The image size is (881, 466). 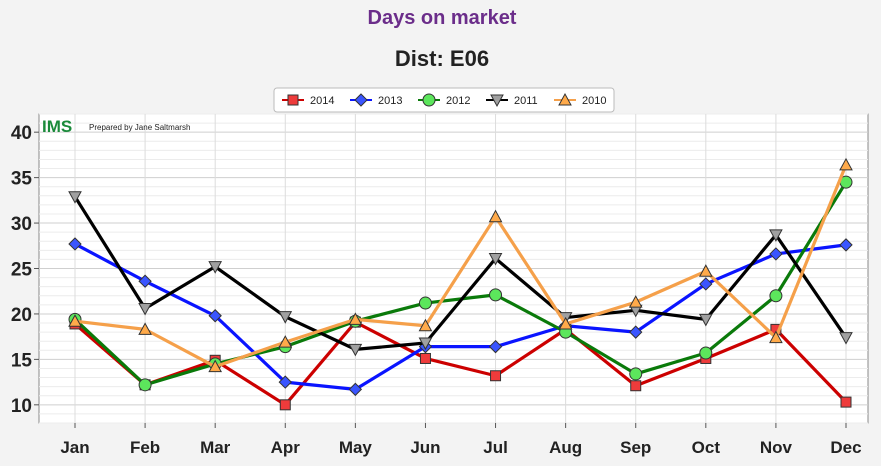 I want to click on y-tick-label: 40, so click(x=21, y=133).